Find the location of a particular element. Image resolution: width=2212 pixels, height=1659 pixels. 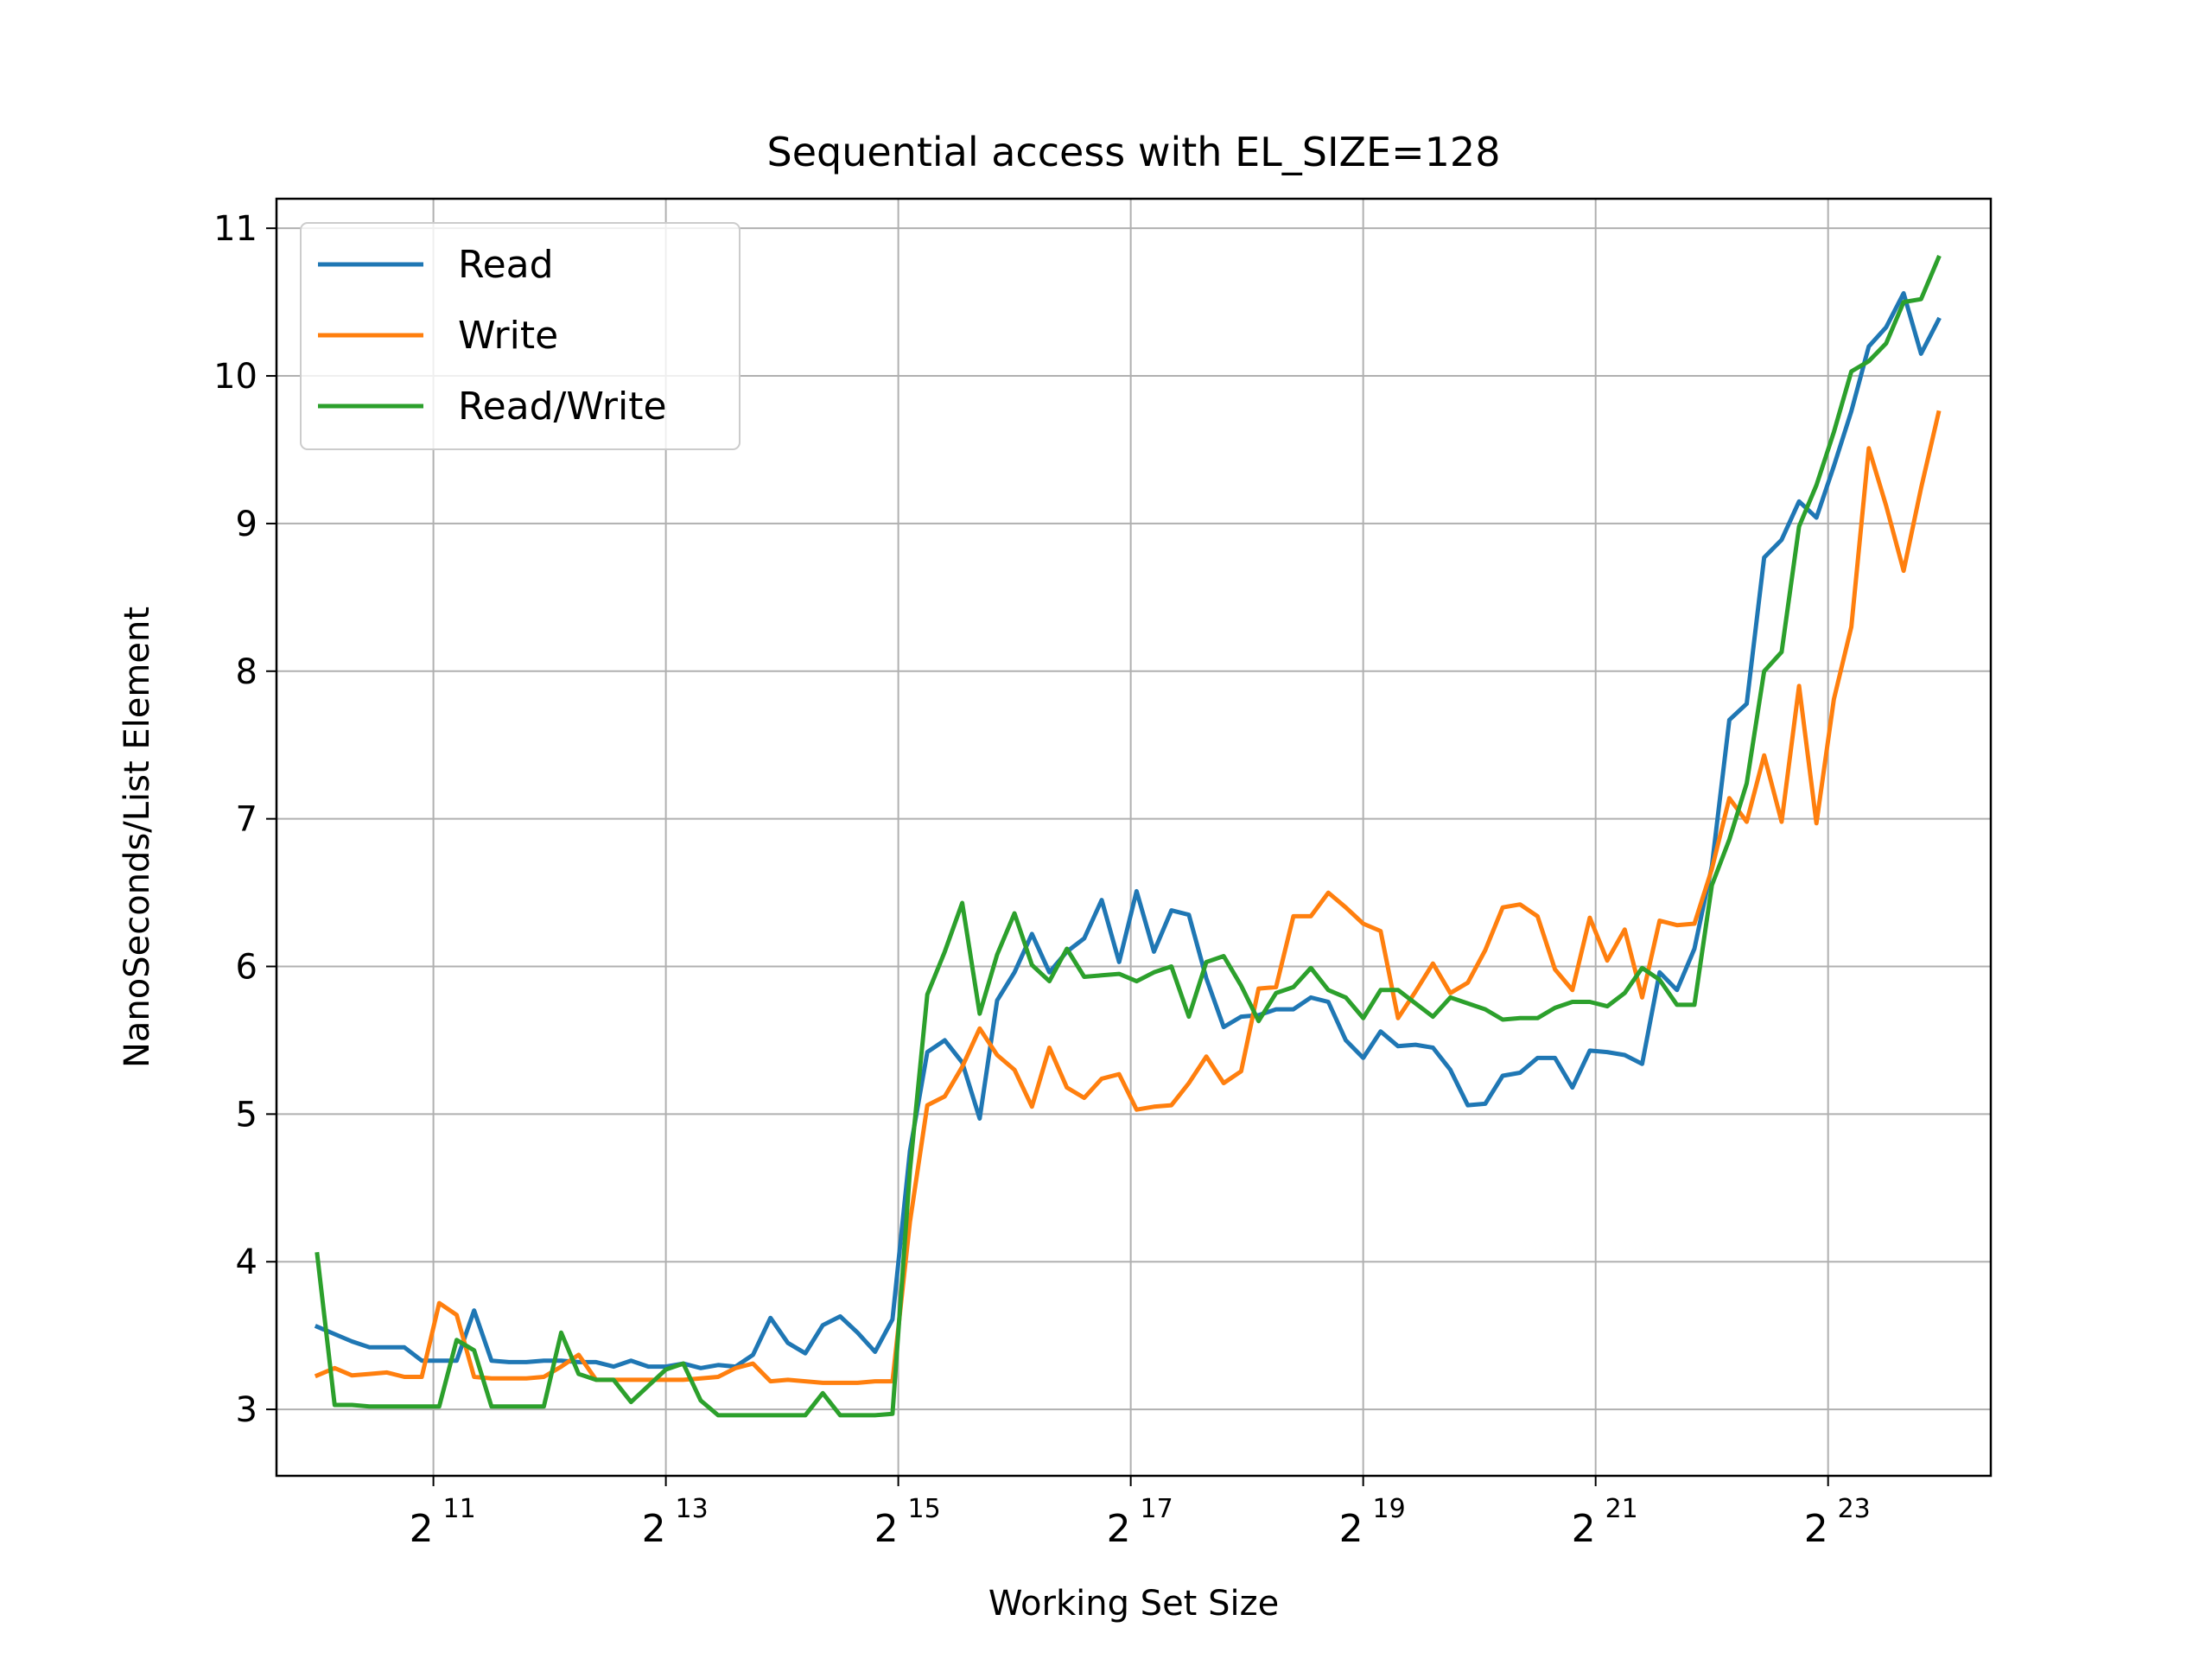

legend-label-write: Write is located at coordinates (508, 336).